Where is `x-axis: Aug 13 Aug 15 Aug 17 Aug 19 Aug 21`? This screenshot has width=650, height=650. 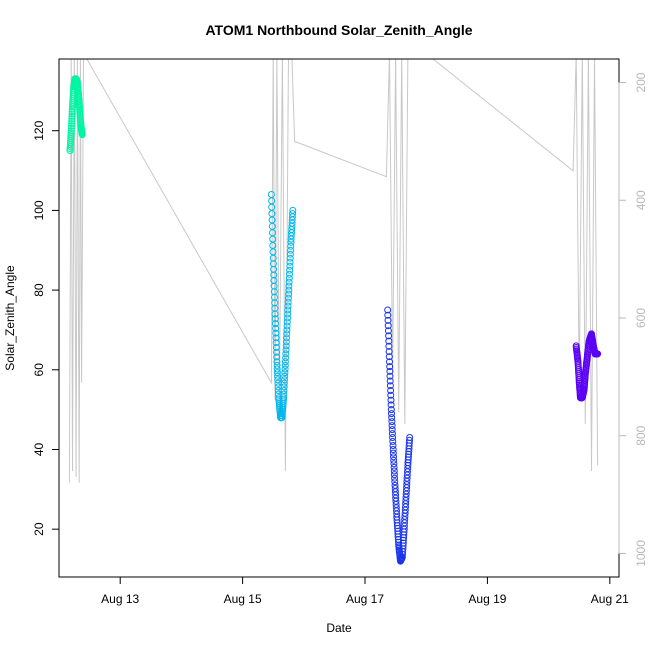 x-axis: Aug 13 Aug 15 Aug 17 Aug 19 Aug 21 is located at coordinates (365, 591).